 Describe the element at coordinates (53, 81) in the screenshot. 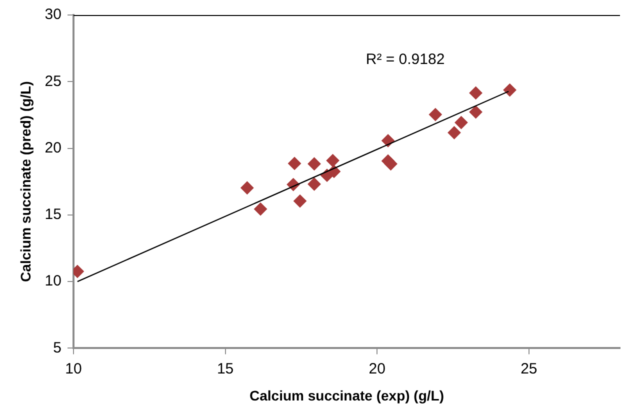

I see `y-tick-label: 25` at that location.